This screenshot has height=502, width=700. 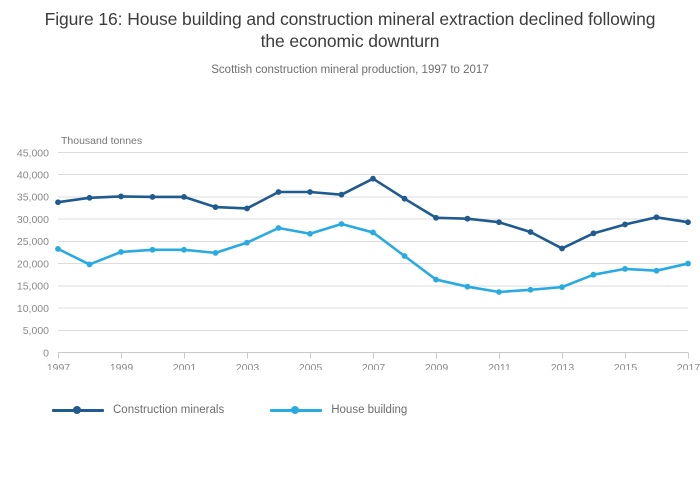 I want to click on y-axis-tick-label: 30,000, so click(x=33, y=220).